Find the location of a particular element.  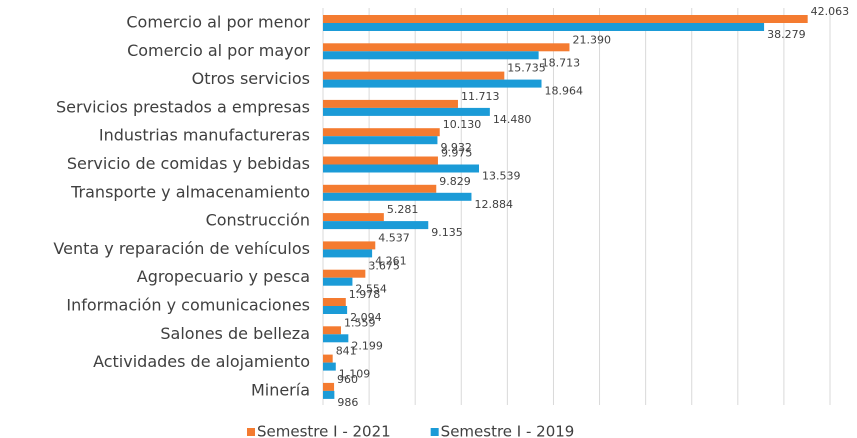

value-label: 21.390 is located at coordinates (591, 39).